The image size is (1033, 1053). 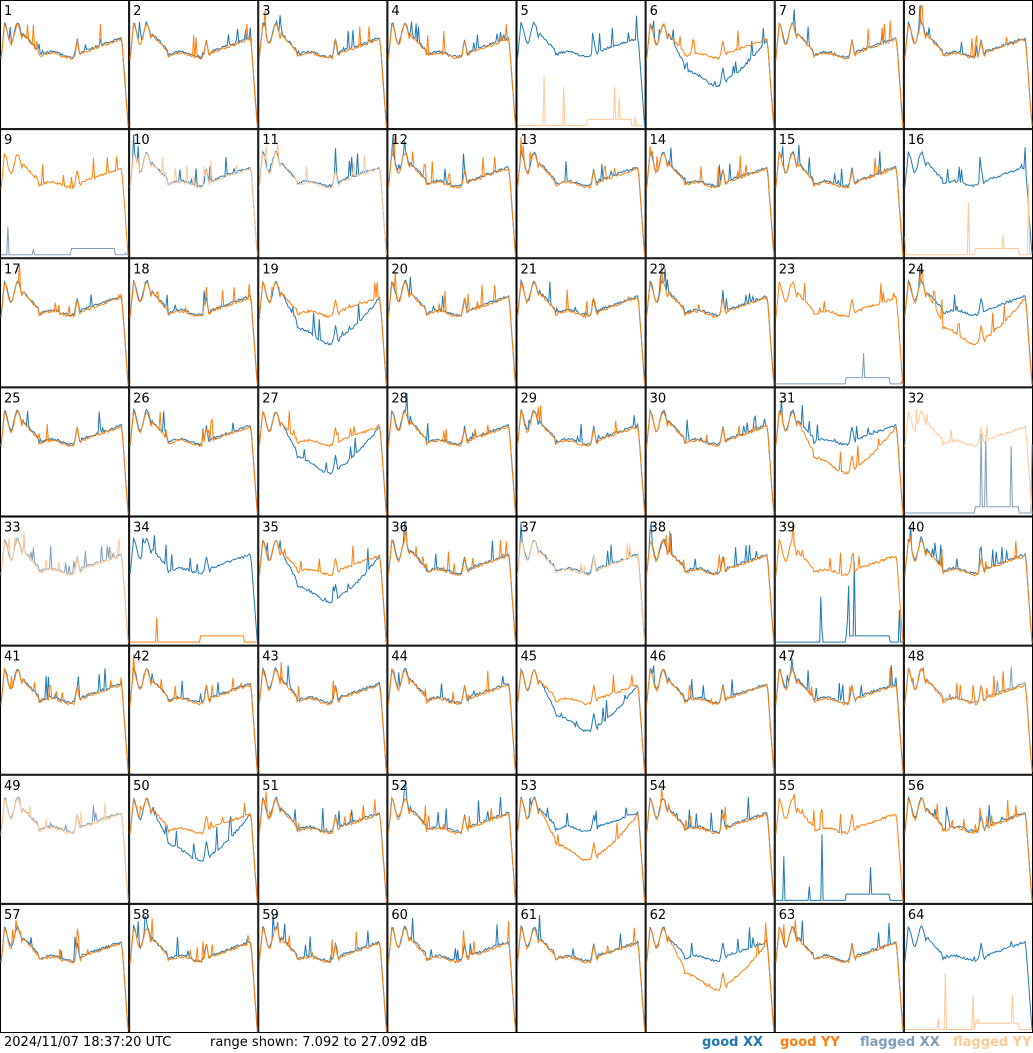 I want to click on panel-label: 10, so click(x=141, y=140).